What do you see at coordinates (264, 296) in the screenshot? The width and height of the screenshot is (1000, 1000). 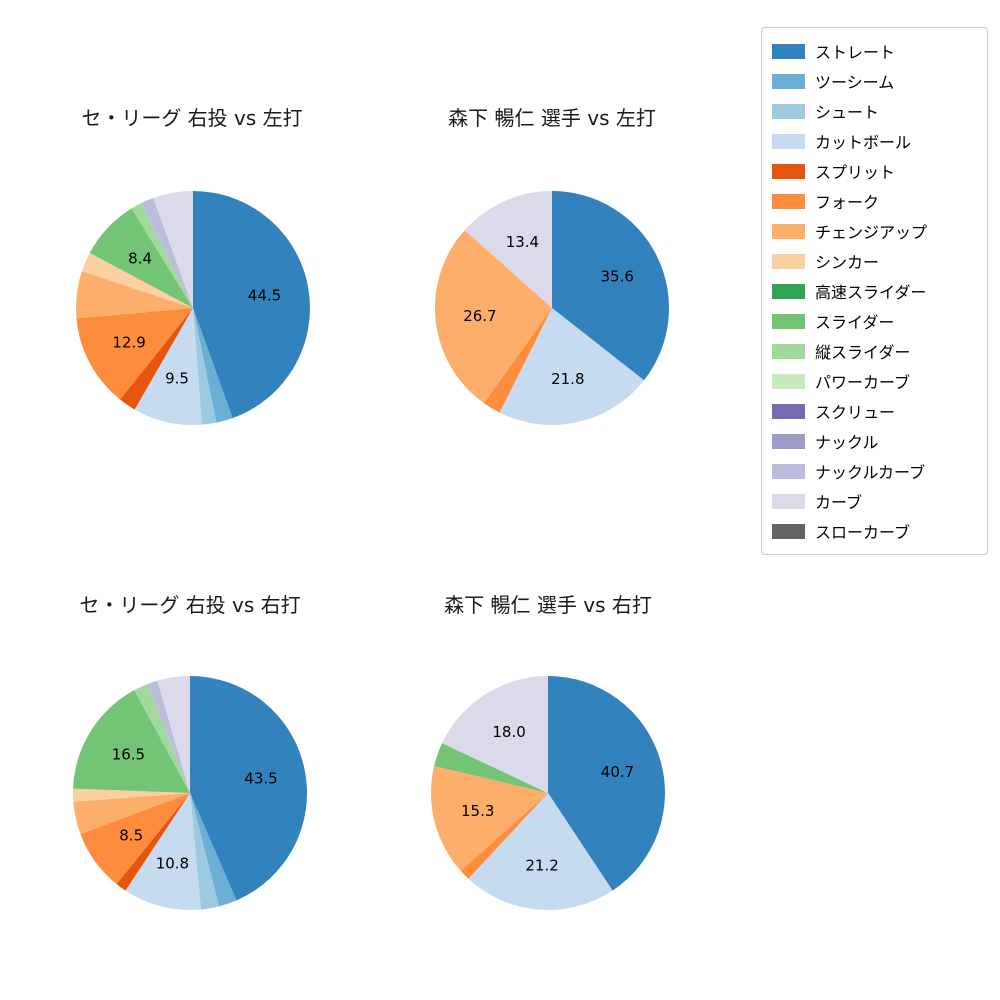 I see `pie-percent-label: 44.5` at bounding box center [264, 296].